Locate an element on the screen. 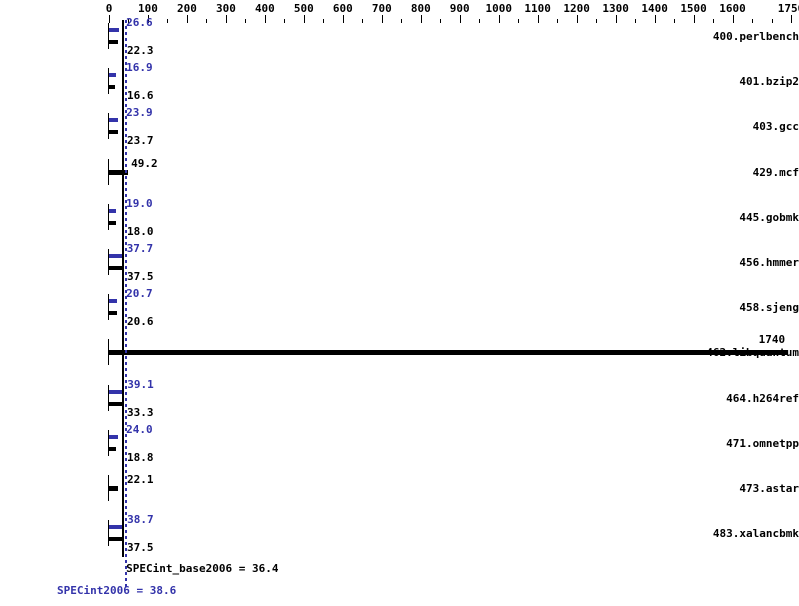 This screenshot has width=799, height=606. peak-value-401.bzip2: 16.9 is located at coordinates (139, 68).